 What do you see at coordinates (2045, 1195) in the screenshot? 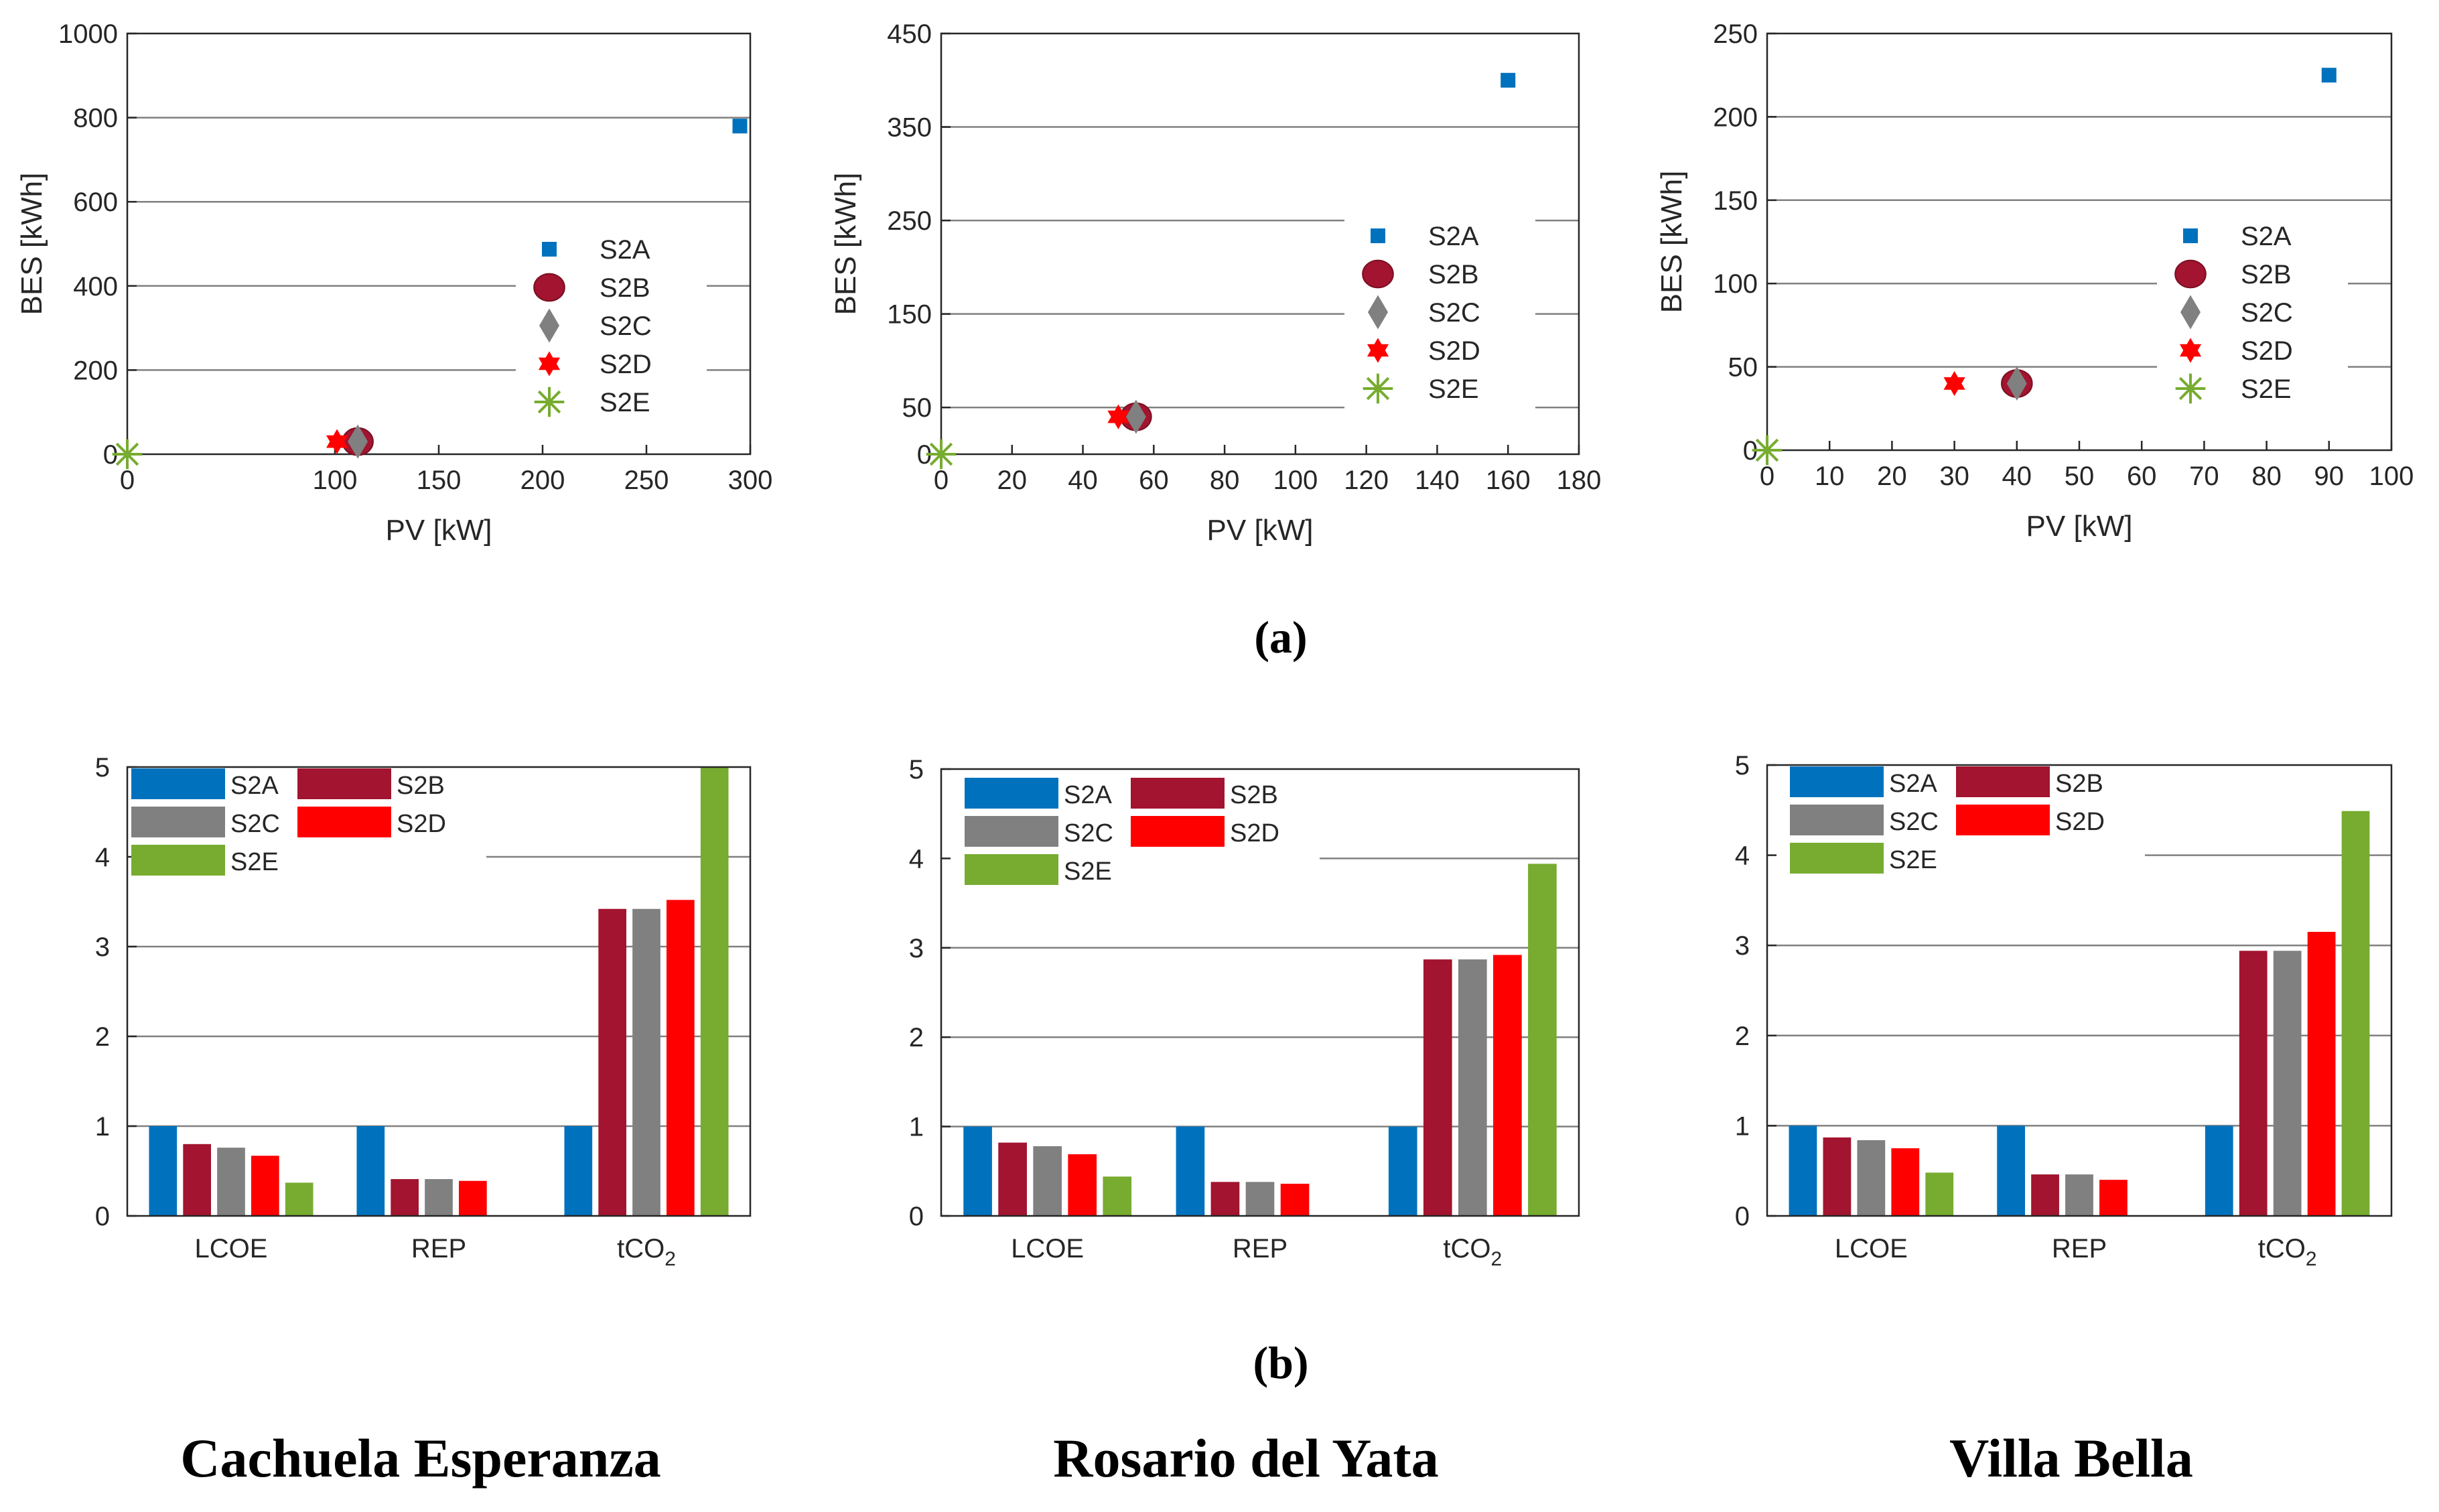
I see `bar-s2b-rep` at bounding box center [2045, 1195].